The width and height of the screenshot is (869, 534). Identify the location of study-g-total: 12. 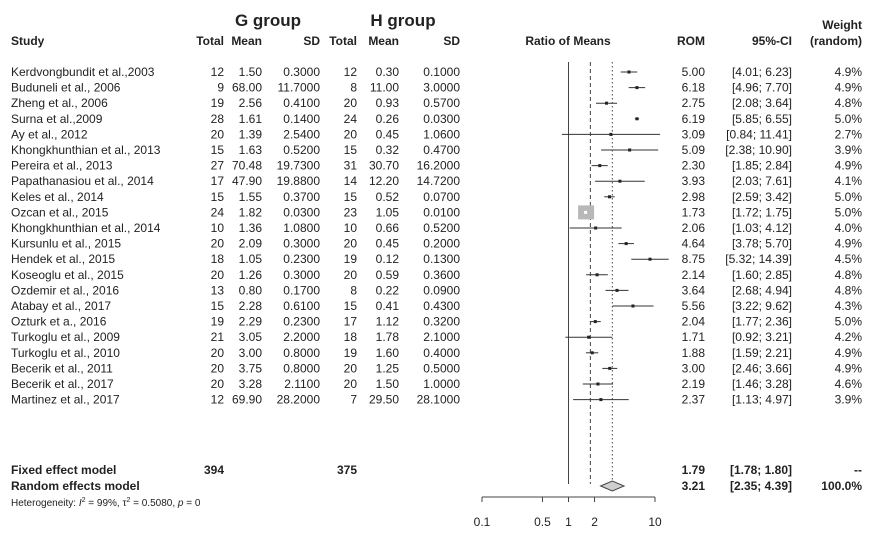
(218, 72).